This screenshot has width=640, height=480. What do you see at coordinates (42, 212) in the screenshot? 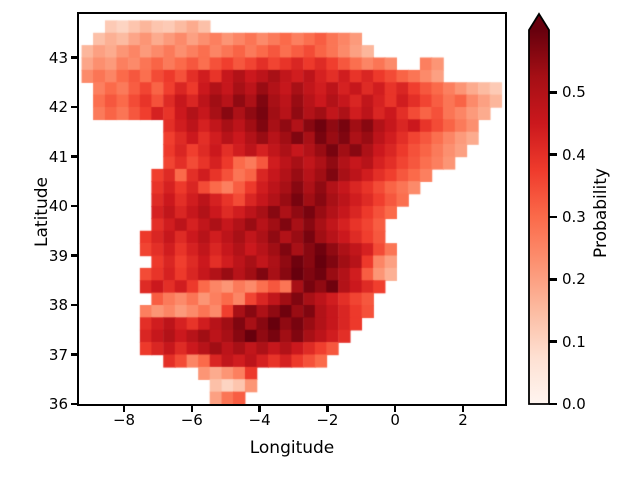
I see `y-axis-label: Latitude` at bounding box center [42, 212].